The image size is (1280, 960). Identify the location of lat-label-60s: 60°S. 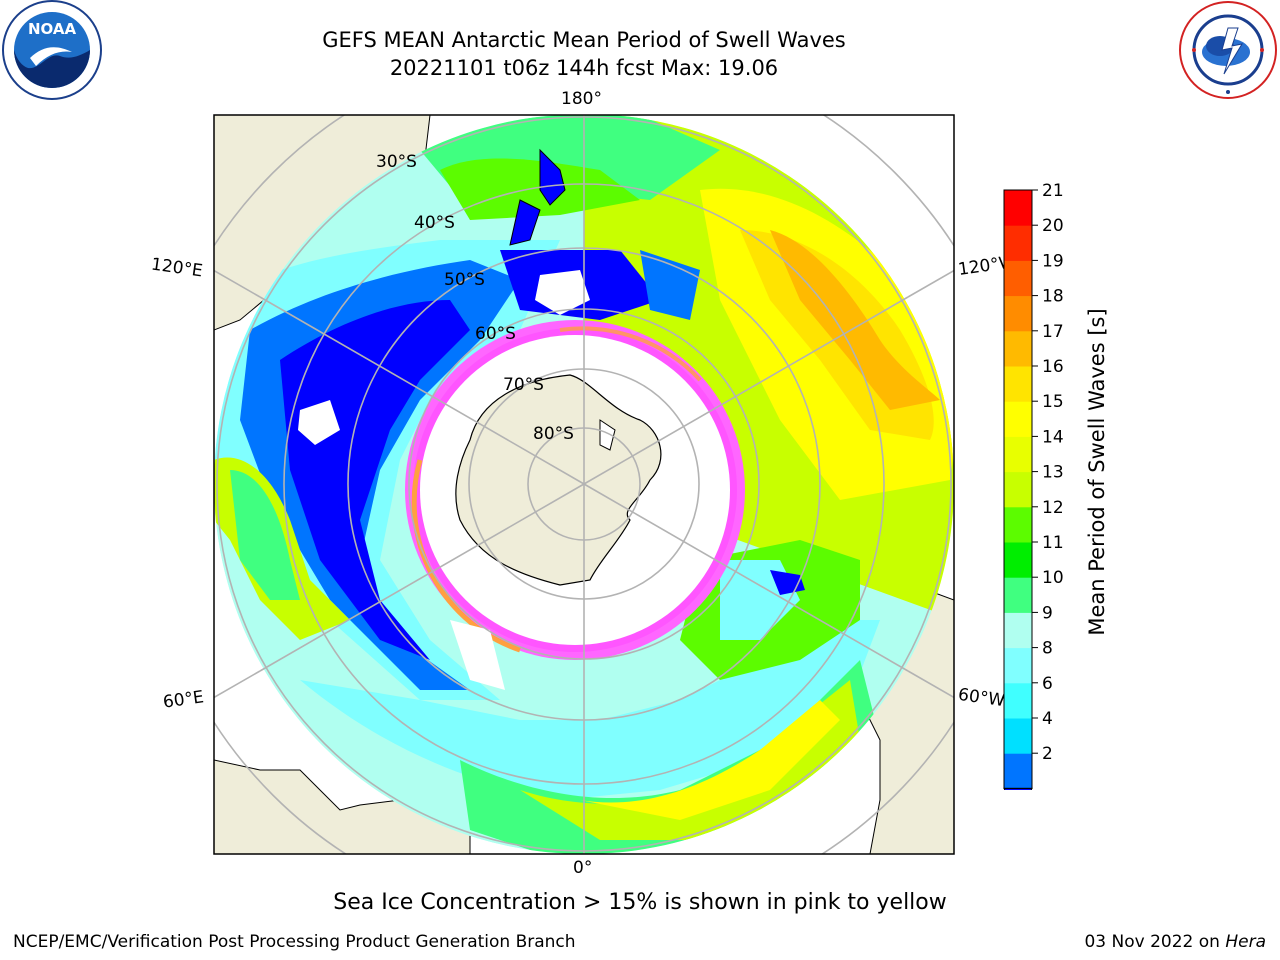
(495, 334).